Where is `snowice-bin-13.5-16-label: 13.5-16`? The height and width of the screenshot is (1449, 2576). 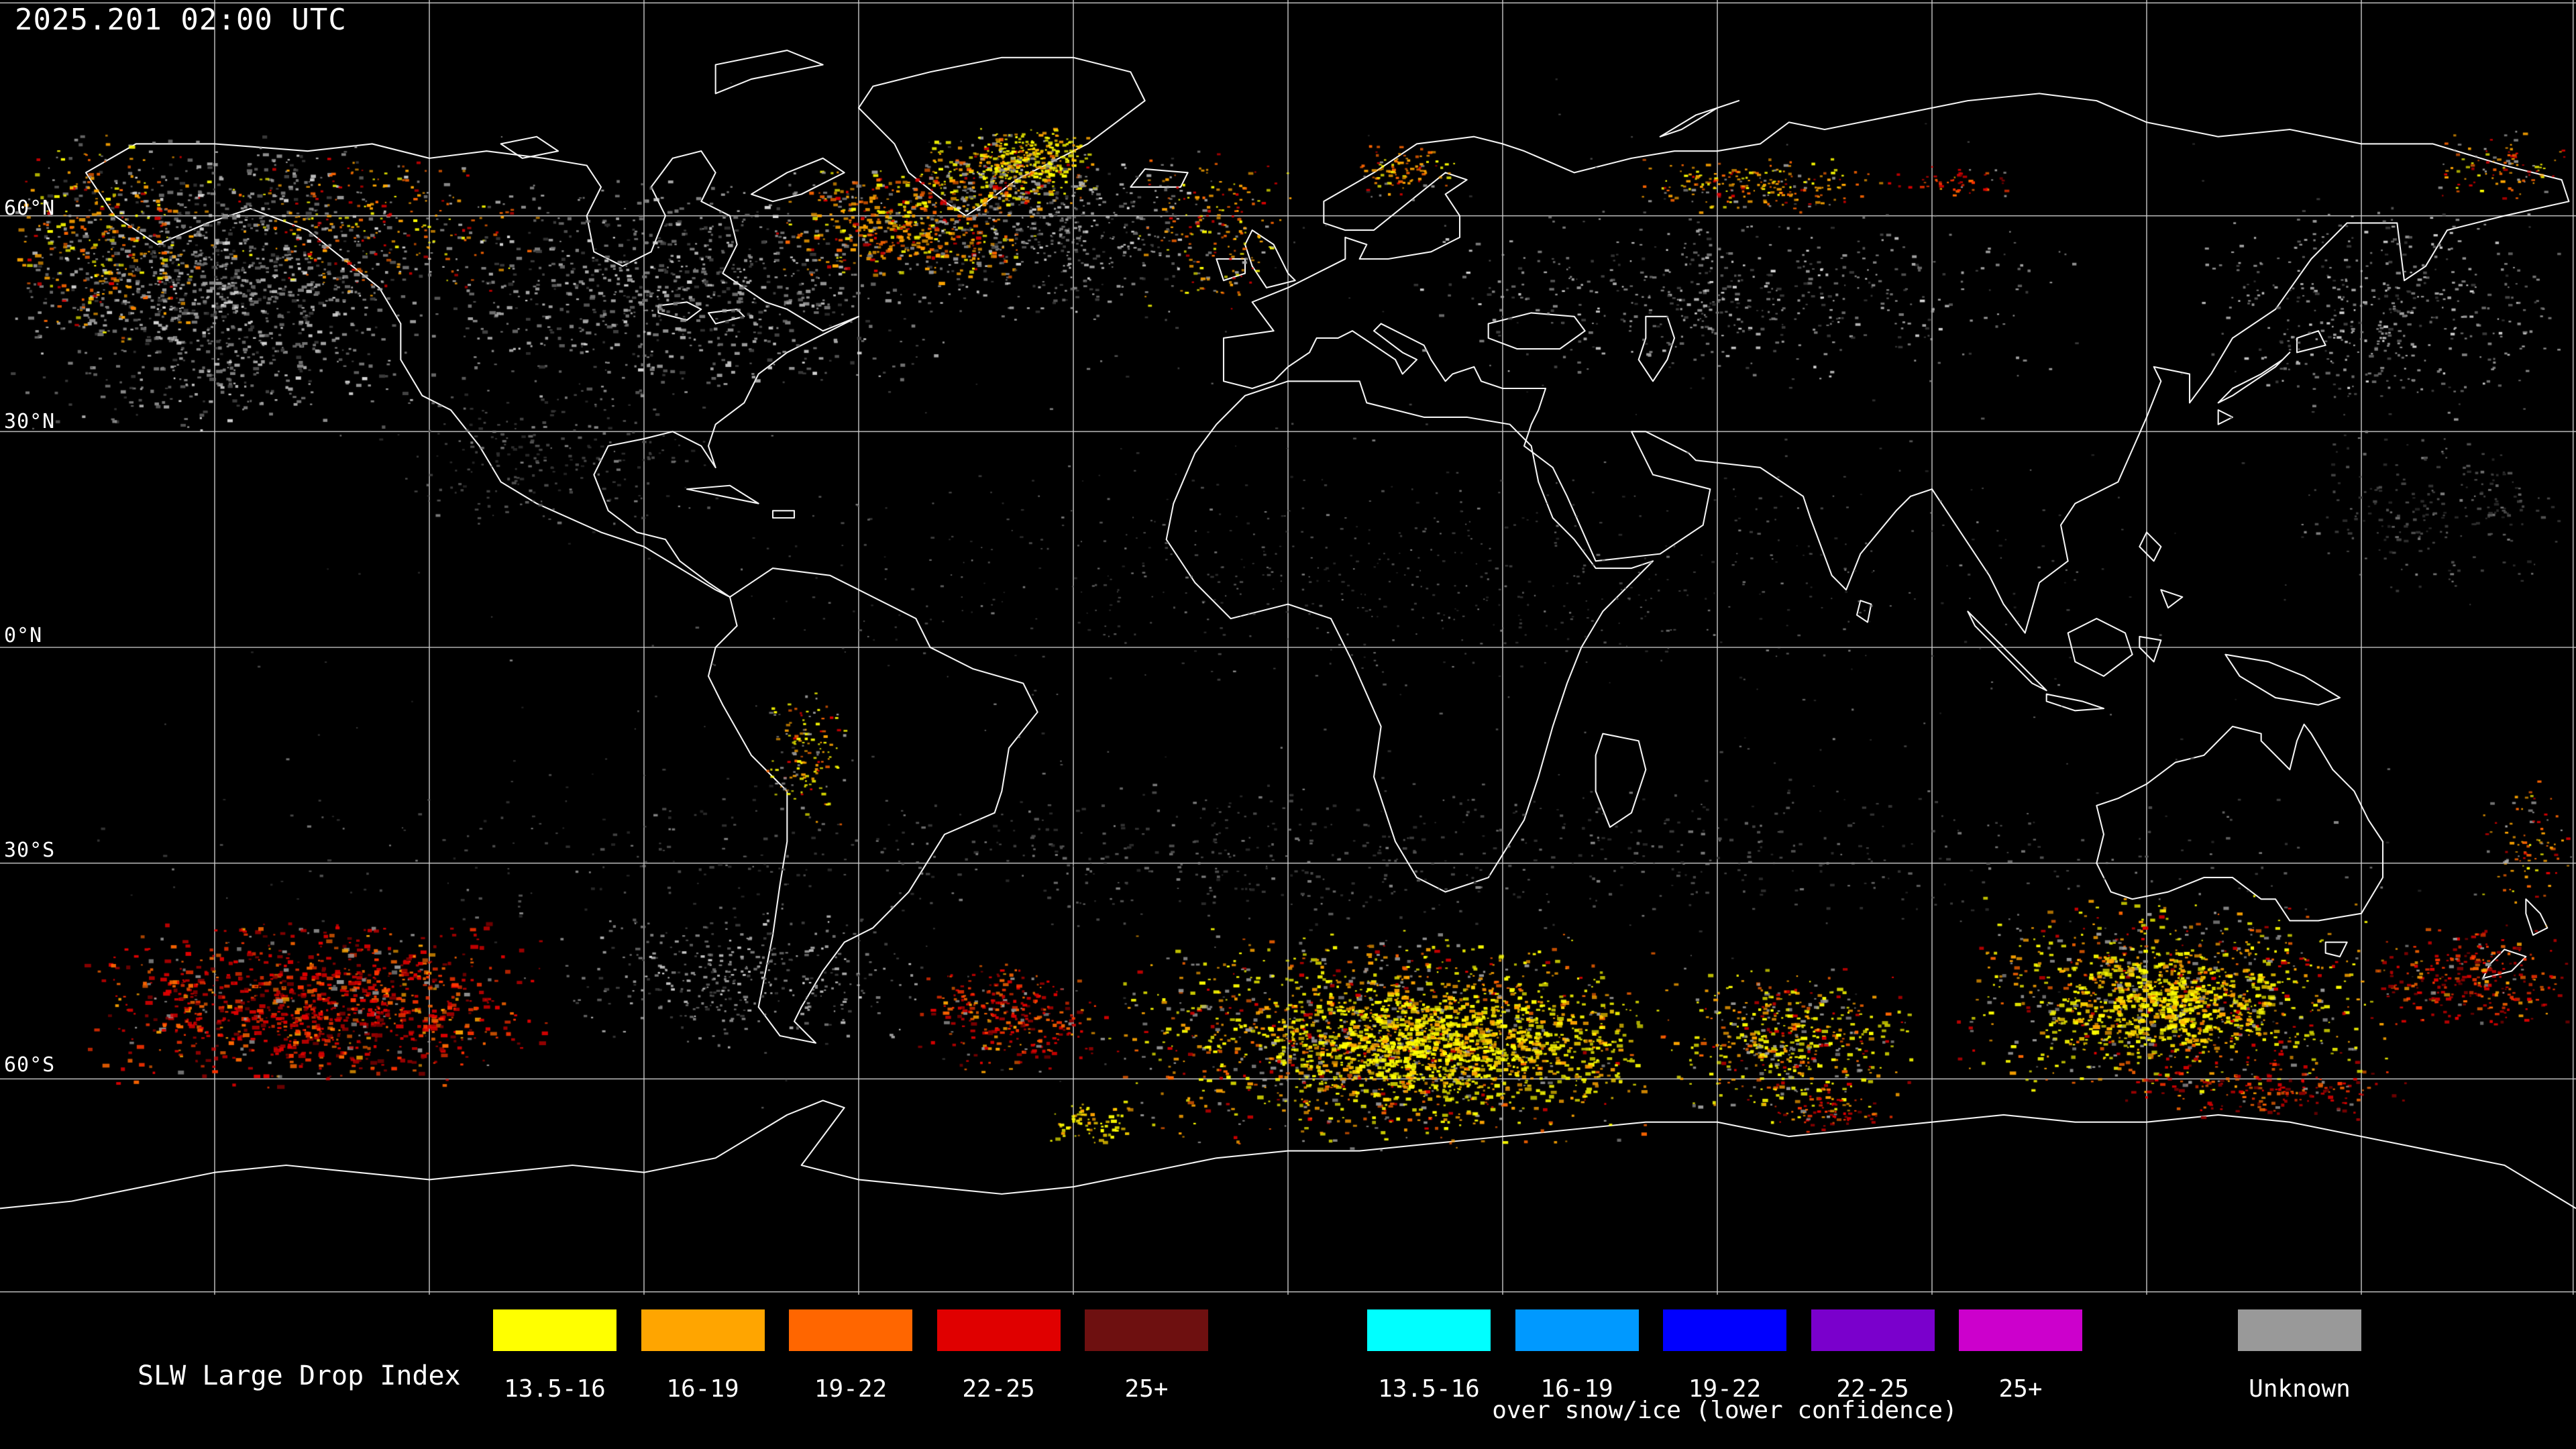 snowice-bin-13.5-16-label: 13.5-16 is located at coordinates (1429, 1389).